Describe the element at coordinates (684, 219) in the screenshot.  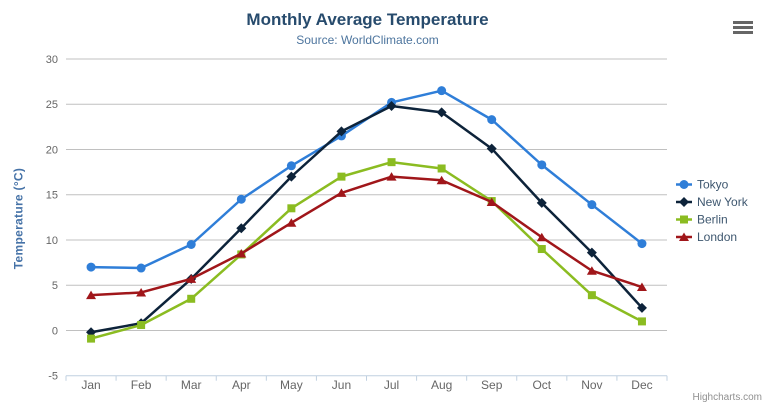
I see `legend-marker-square` at that location.